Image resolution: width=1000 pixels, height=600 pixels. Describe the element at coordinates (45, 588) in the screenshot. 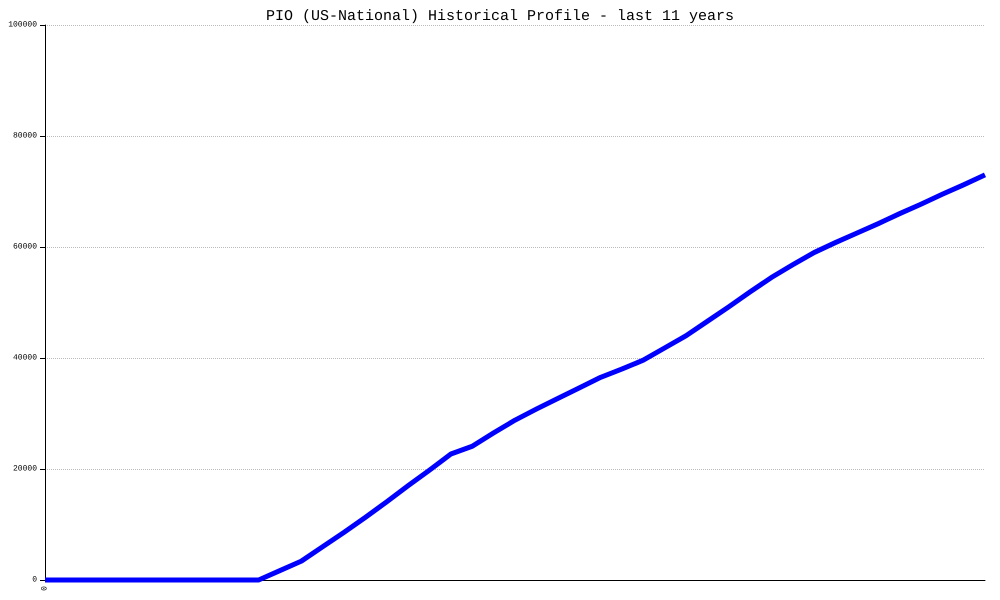

I see `category-label: 0` at that location.